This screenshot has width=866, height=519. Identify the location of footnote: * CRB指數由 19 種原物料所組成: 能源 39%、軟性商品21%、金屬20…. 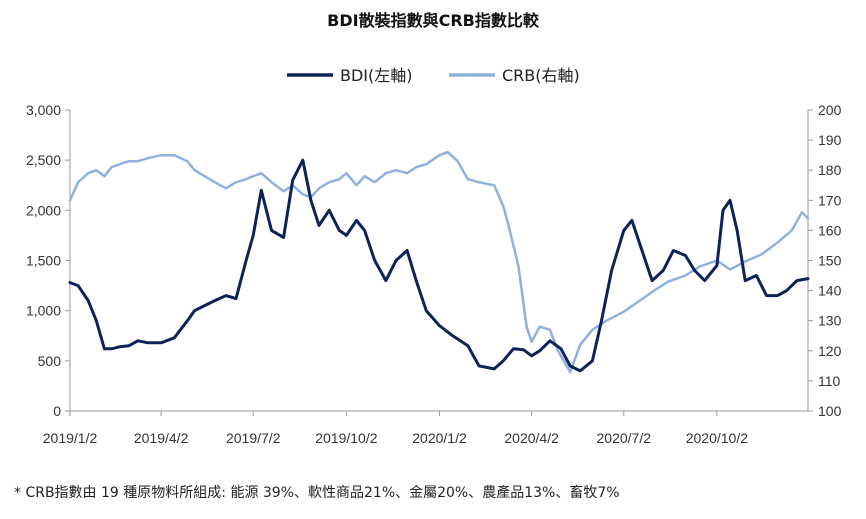
(317, 492).